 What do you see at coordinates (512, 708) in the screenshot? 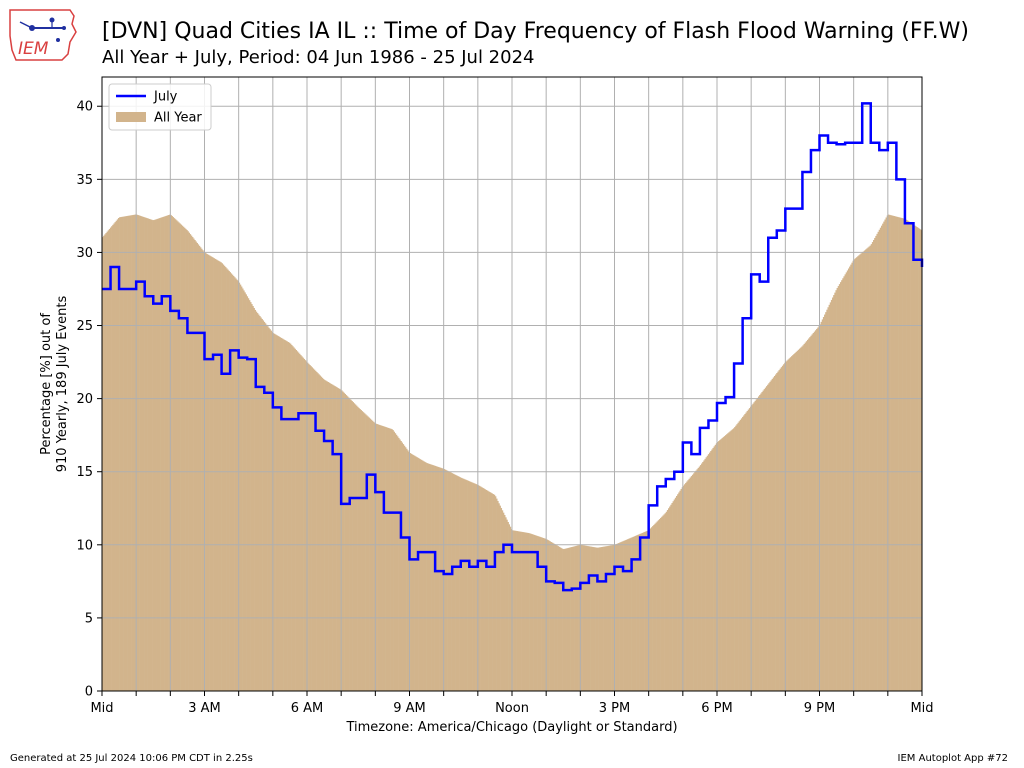
I see `x-tick-label: Noon` at bounding box center [512, 708].